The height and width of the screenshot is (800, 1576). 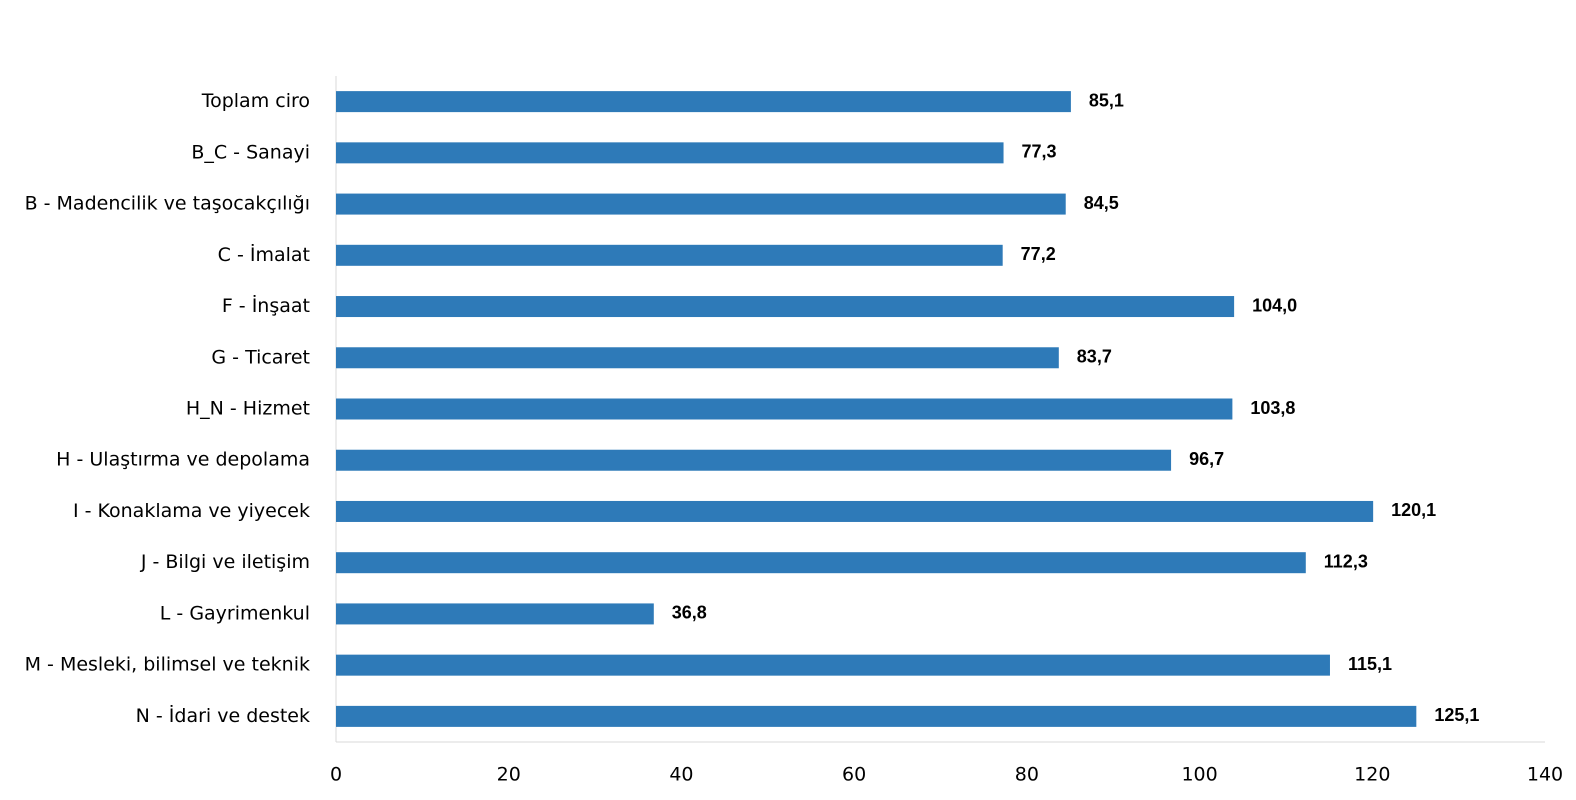 I want to click on value-label: 112,3, so click(x=1346, y=561).